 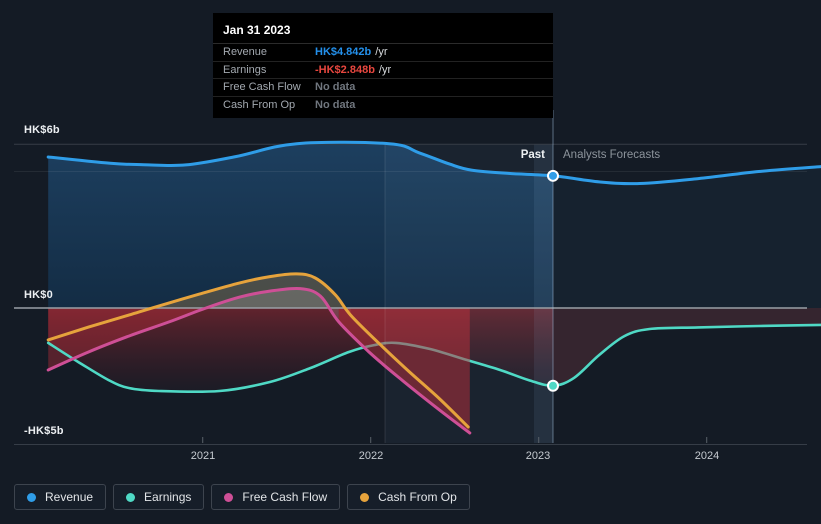 What do you see at coordinates (262, 87) in the screenshot?
I see `tooltip-label: Free Cash Flow` at bounding box center [262, 87].